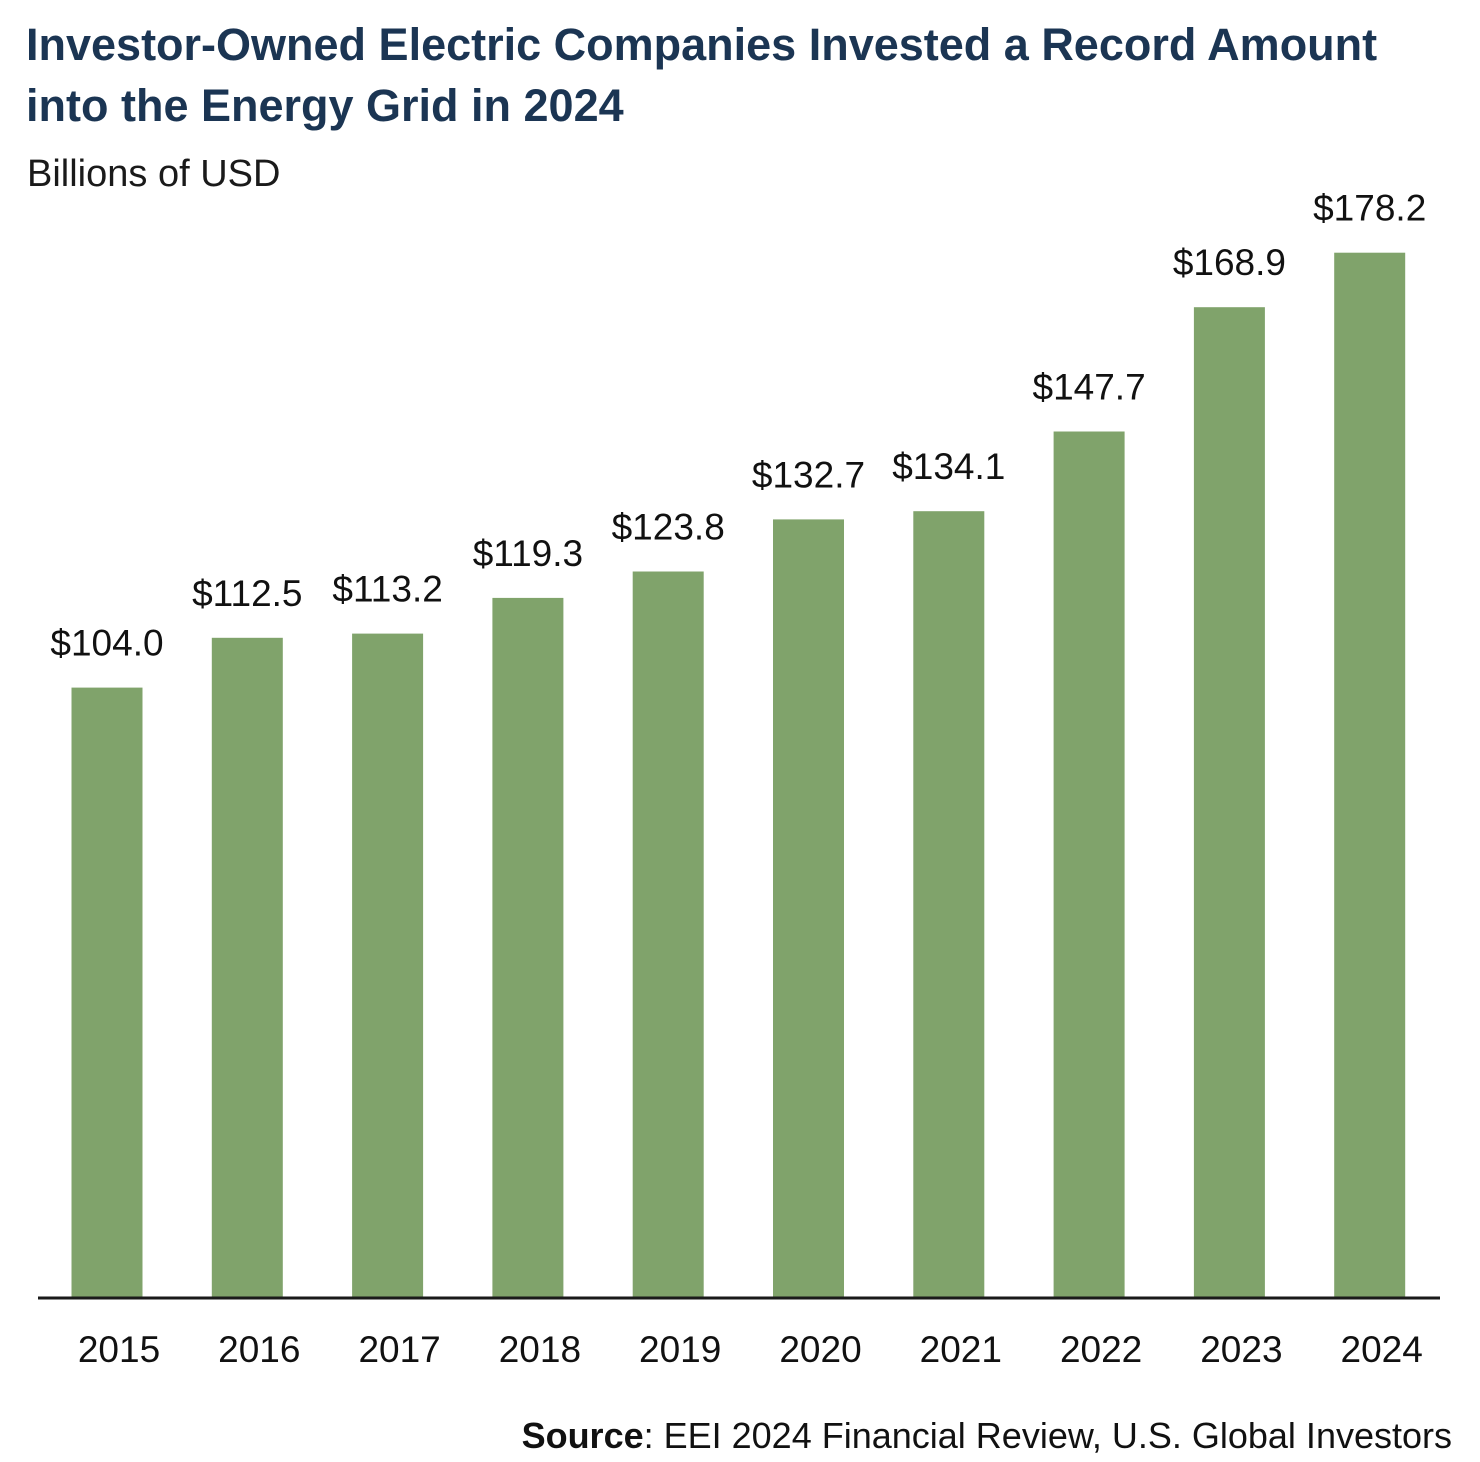 The width and height of the screenshot is (1480, 1462). I want to click on bar-2015, so click(107, 992).